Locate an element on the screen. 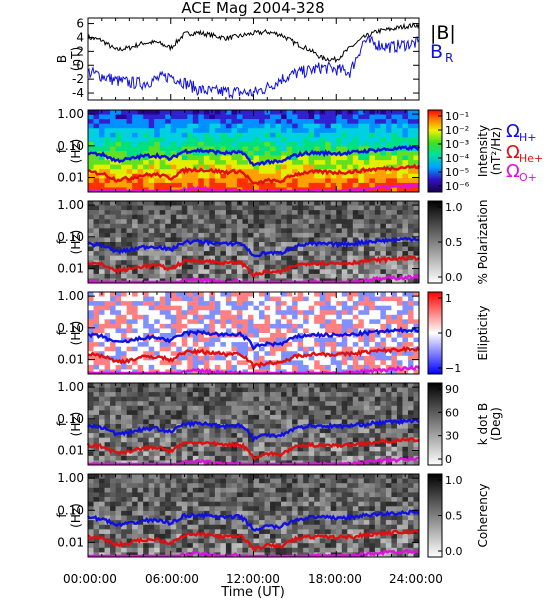 This screenshot has width=550, height=600. colorbar-tick-label-2-panel-2: 0.0 is located at coordinates (454, 277).